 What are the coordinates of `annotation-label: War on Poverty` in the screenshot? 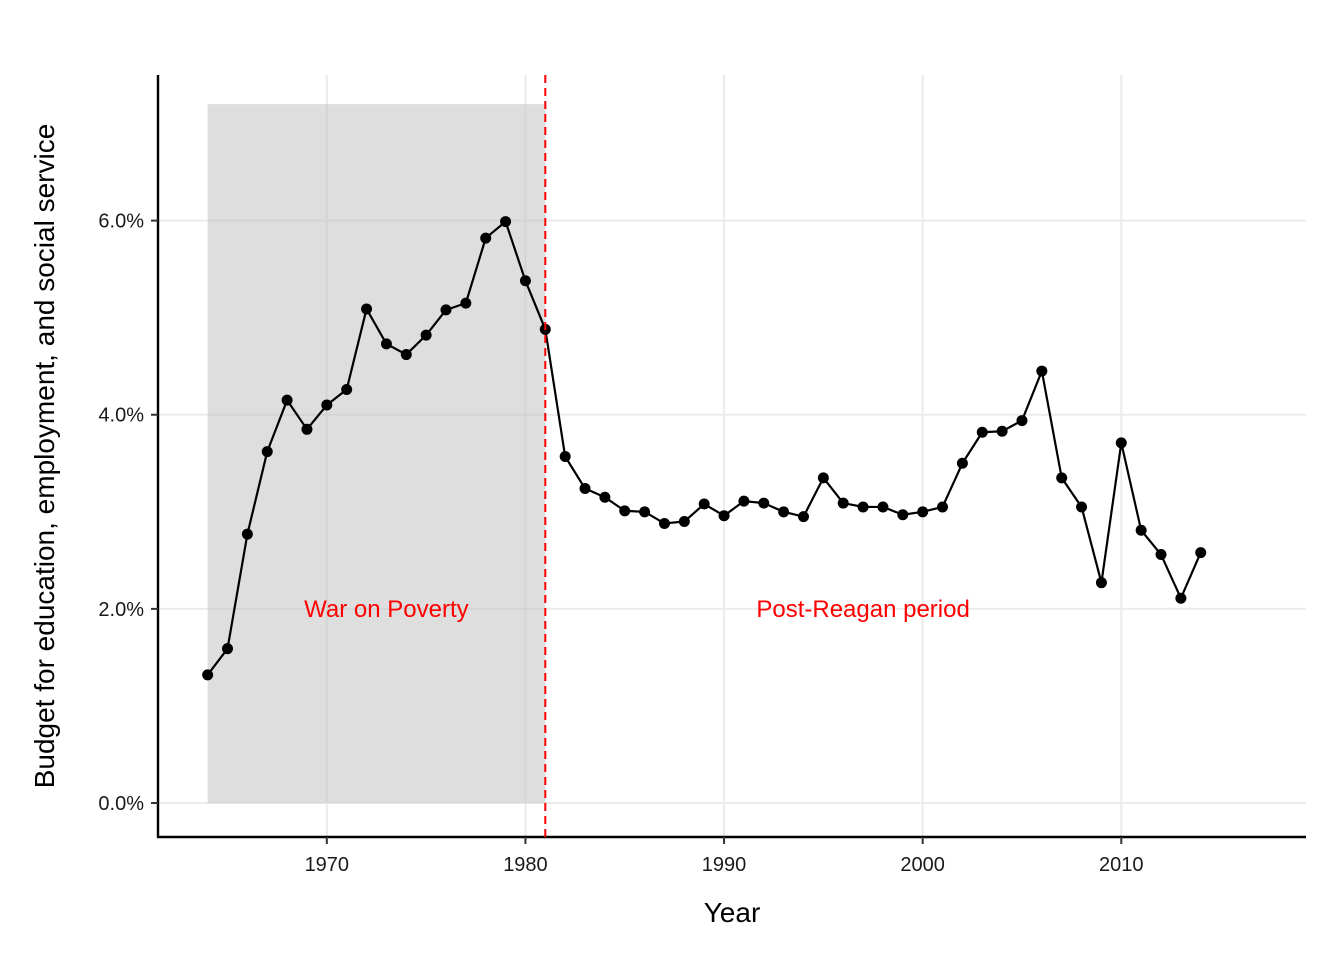 It's located at (386, 609).